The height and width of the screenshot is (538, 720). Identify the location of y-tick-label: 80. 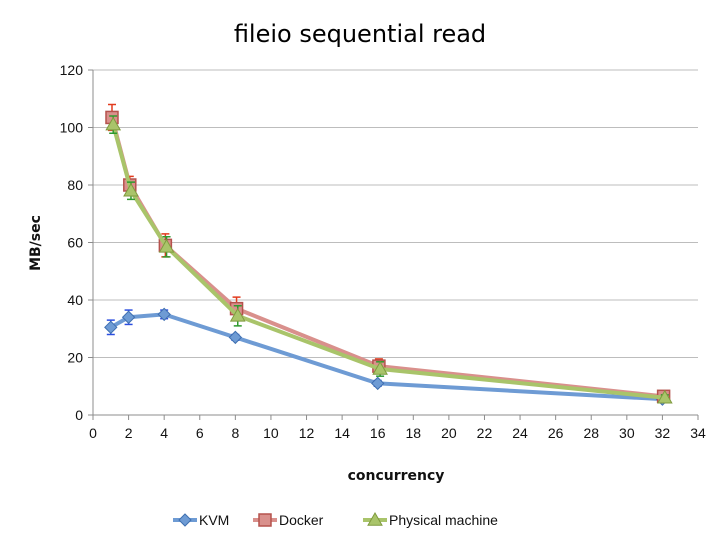
(75, 185).